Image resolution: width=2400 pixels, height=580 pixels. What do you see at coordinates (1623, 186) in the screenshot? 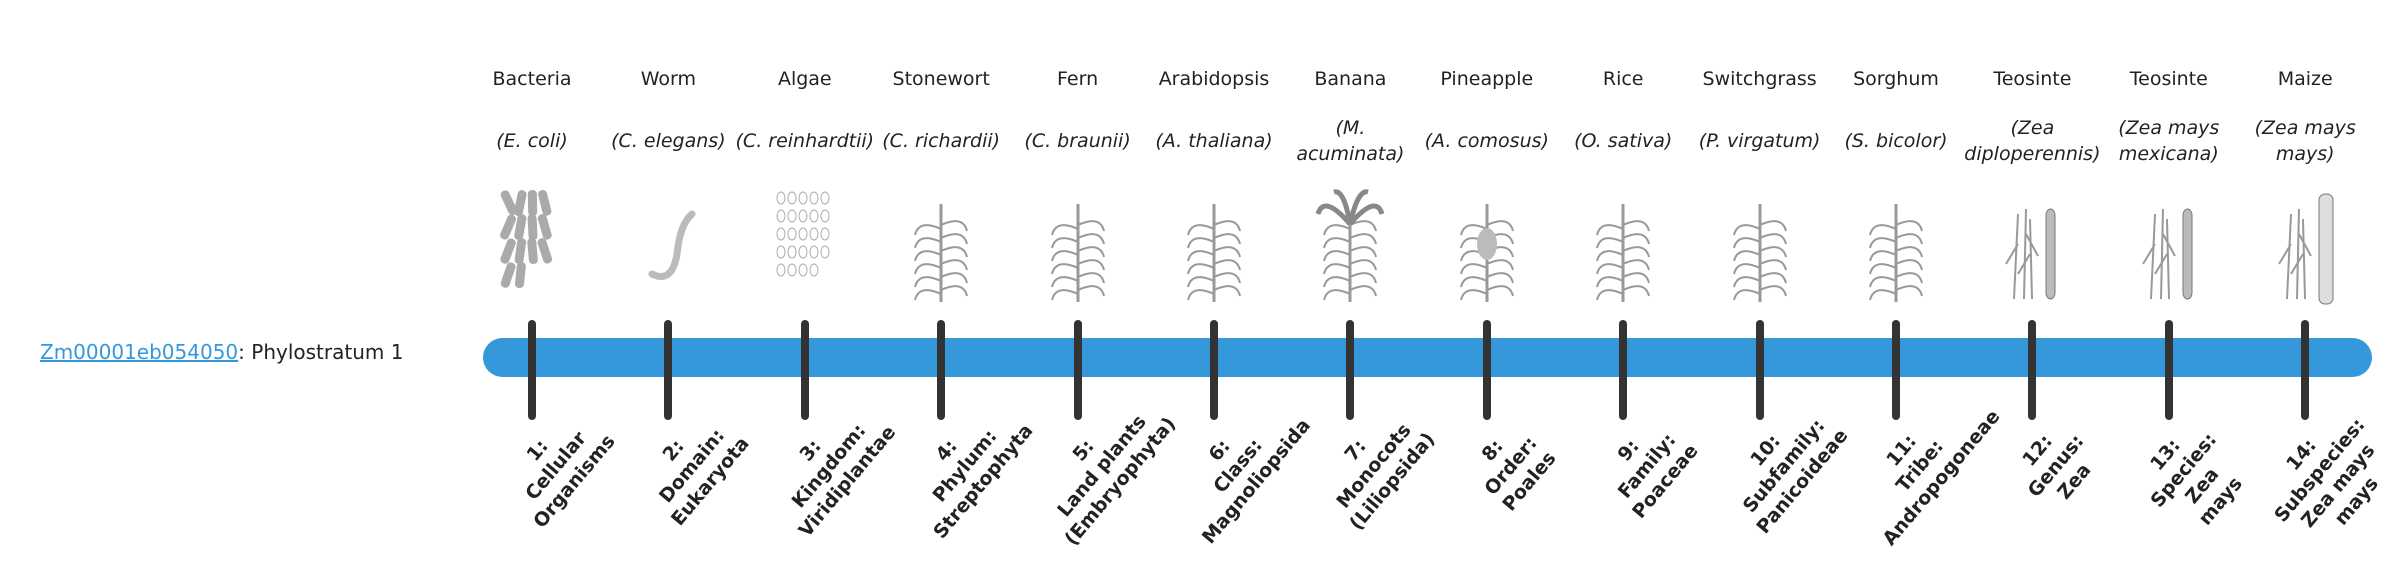
I see `organism-column: Rice (O. sativa)` at bounding box center [1623, 186].